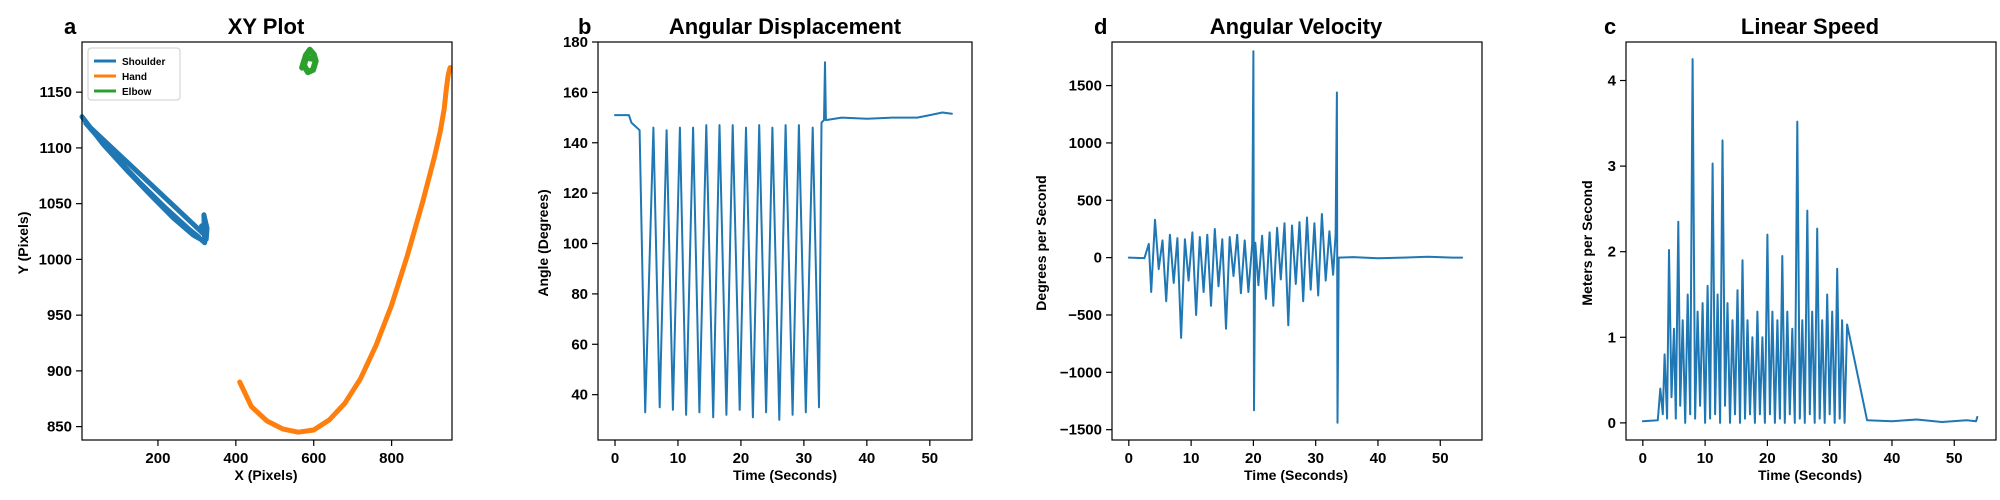 Image resolution: width=2000 pixels, height=500 pixels. I want to click on y-tick-label: 60, so click(579, 344).